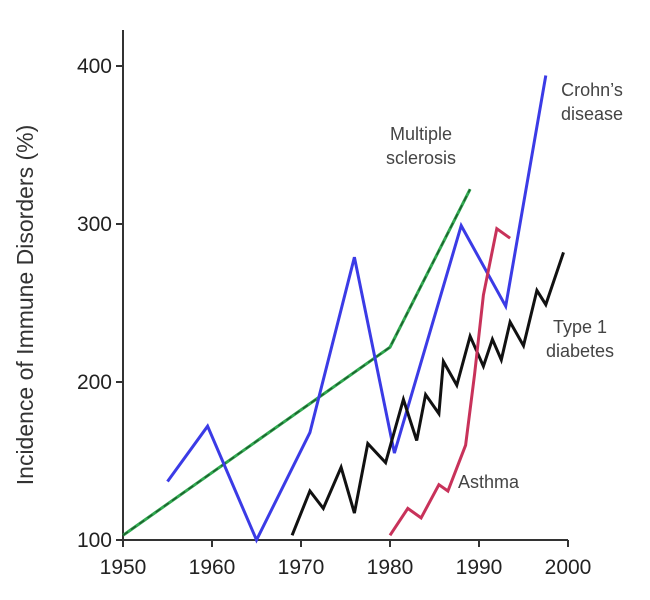 The width and height of the screenshot is (650, 600). What do you see at coordinates (94, 382) in the screenshot?
I see `y-tick-label: 200` at bounding box center [94, 382].